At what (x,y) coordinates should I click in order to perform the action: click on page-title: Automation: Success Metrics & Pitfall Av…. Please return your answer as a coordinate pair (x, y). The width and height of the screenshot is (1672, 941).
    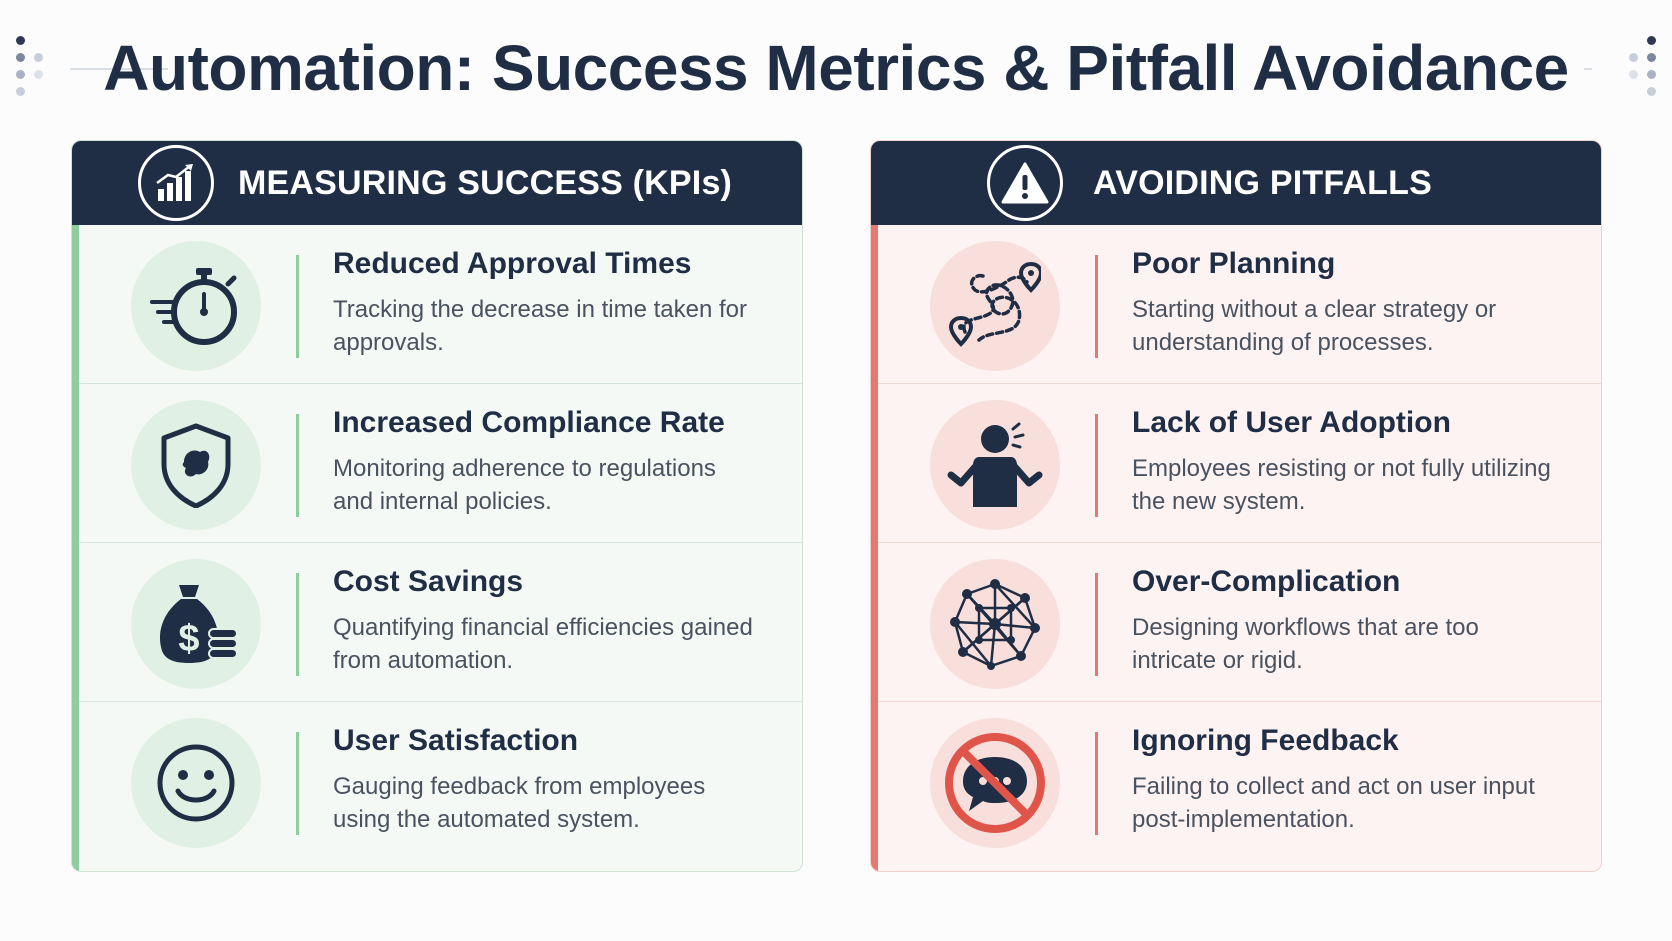
    Looking at the image, I should click on (836, 68).